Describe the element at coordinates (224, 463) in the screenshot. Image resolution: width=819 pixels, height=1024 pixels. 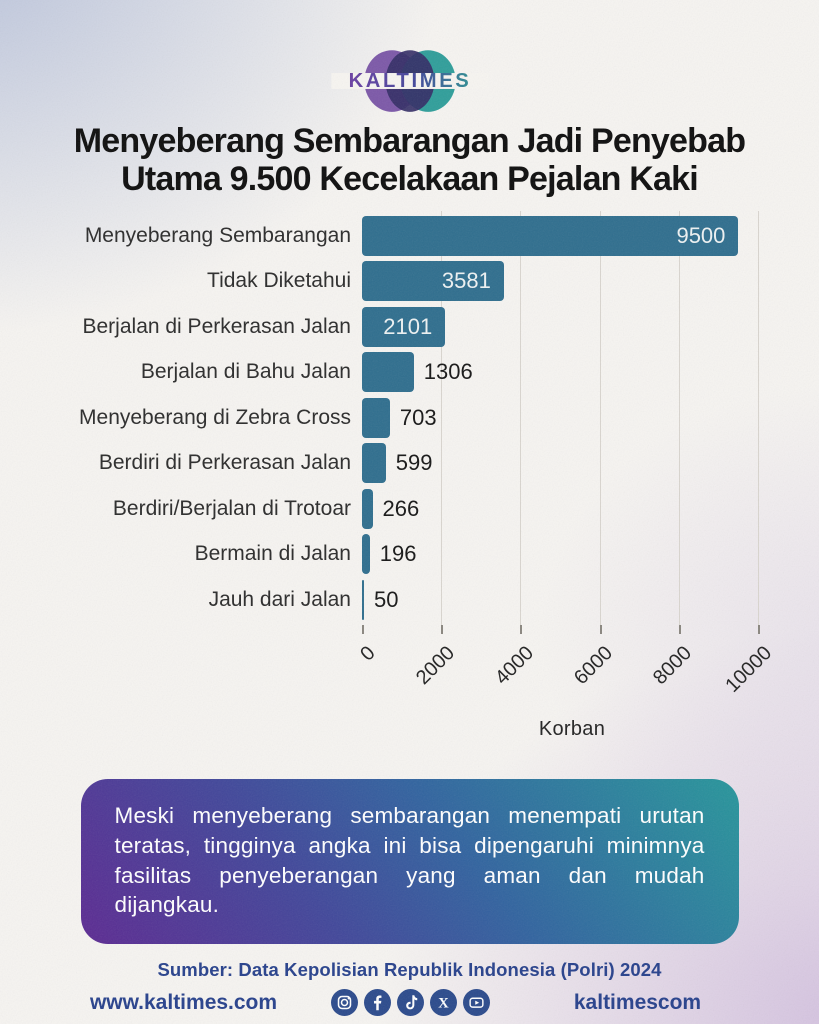
I see `category-label: Berdiri di Perkerasan Jalan` at that location.